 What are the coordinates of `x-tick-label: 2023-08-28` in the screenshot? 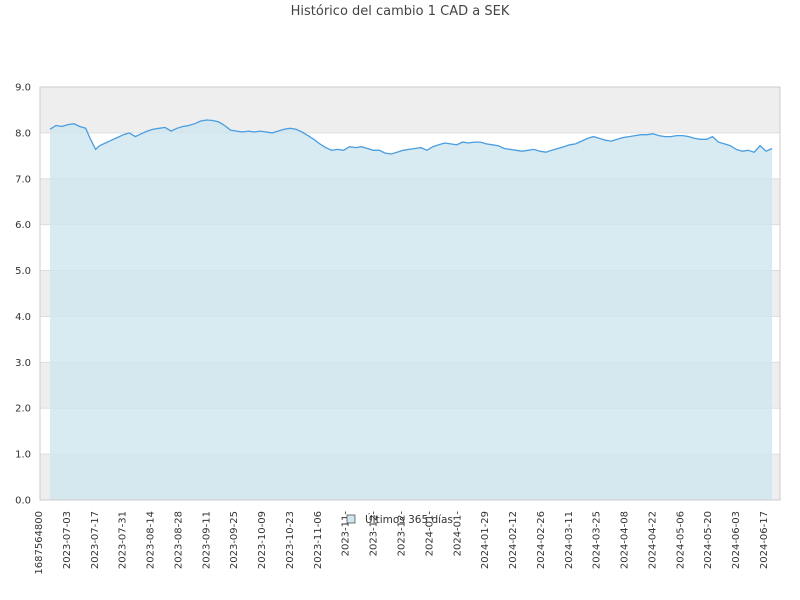 It's located at (178, 540).